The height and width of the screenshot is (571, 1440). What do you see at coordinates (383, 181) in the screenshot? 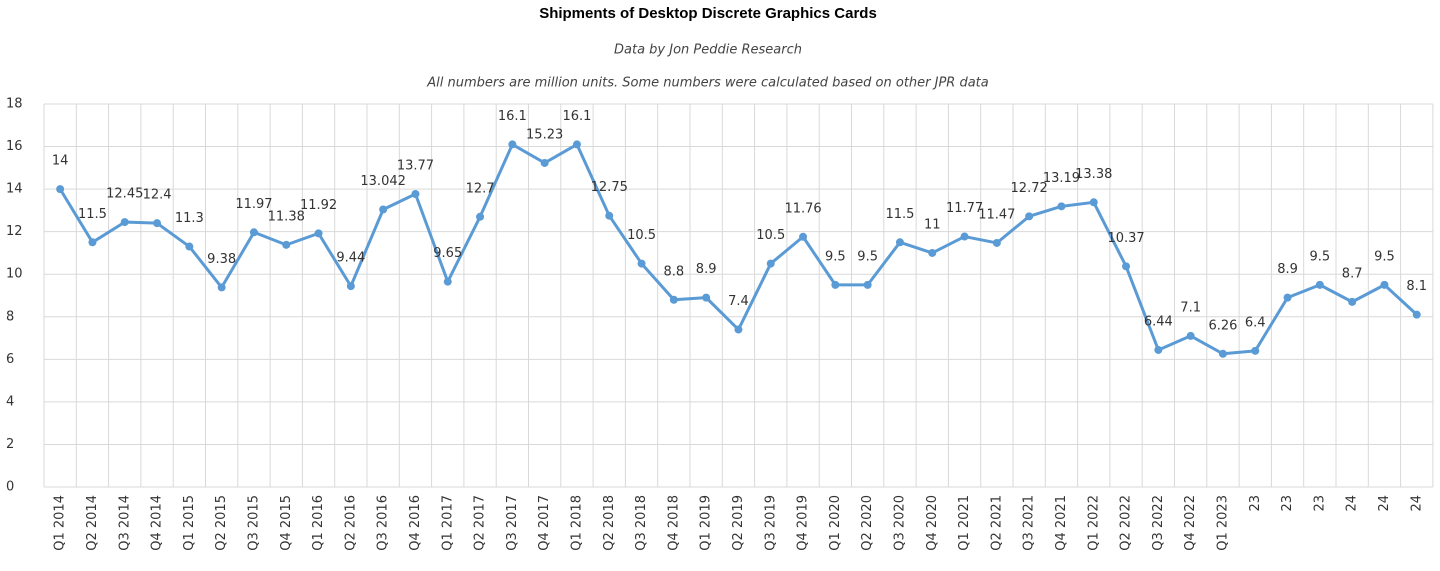
I see `data-label: 13.042` at bounding box center [383, 181].